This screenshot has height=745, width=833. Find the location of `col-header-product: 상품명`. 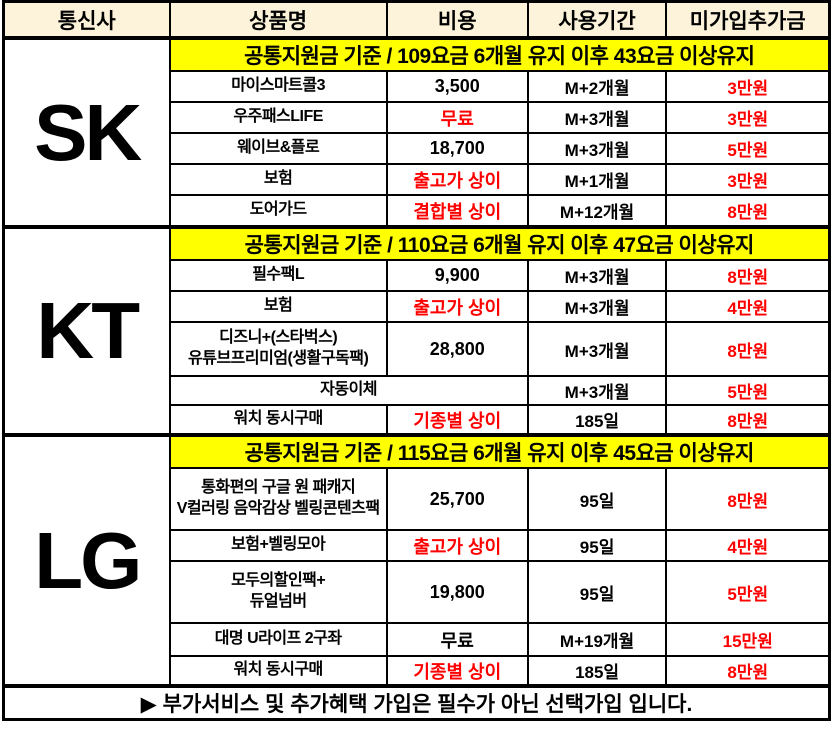

col-header-product: 상품명 is located at coordinates (278, 20).